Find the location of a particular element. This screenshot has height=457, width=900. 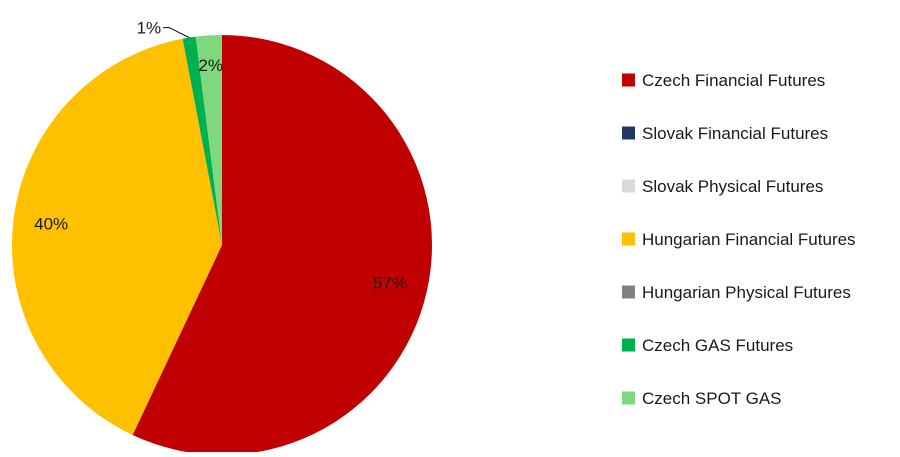

legend-item-czech-spot-gas: Czech SPOT GAS is located at coordinates (702, 398).